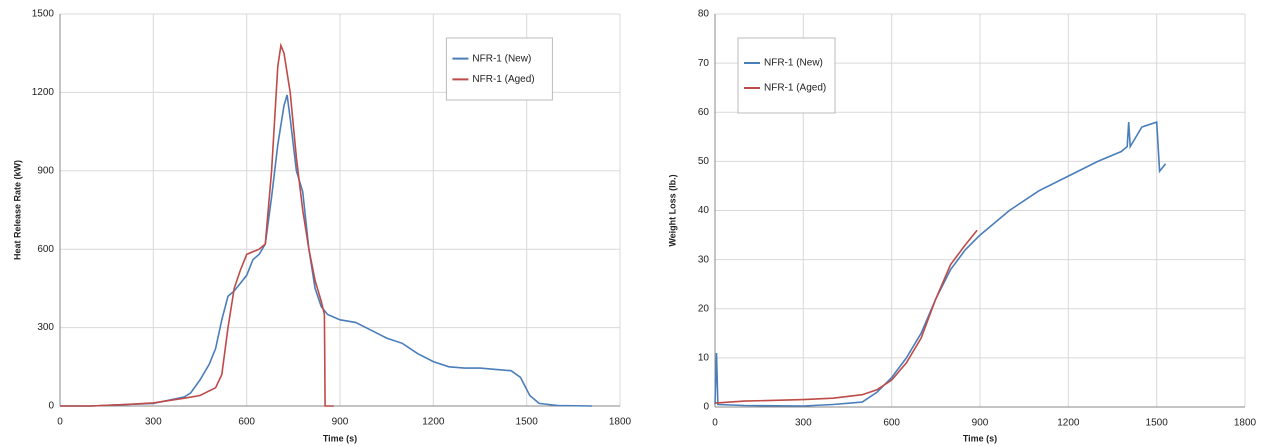 The width and height of the screenshot is (1265, 446). I want to click on y-tick-label: 60, so click(704, 112).